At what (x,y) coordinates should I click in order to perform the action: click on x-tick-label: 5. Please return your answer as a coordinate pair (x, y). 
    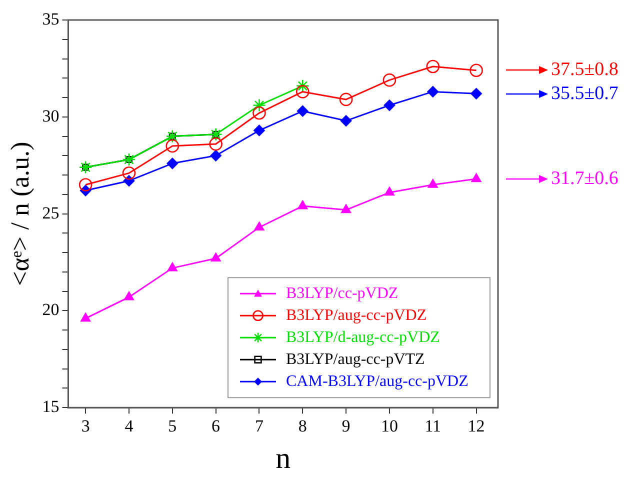
    Looking at the image, I should click on (172, 426).